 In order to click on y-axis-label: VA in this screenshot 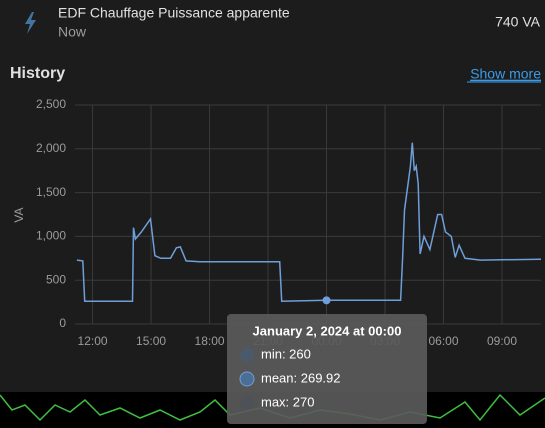, I will do `click(19, 214)`.